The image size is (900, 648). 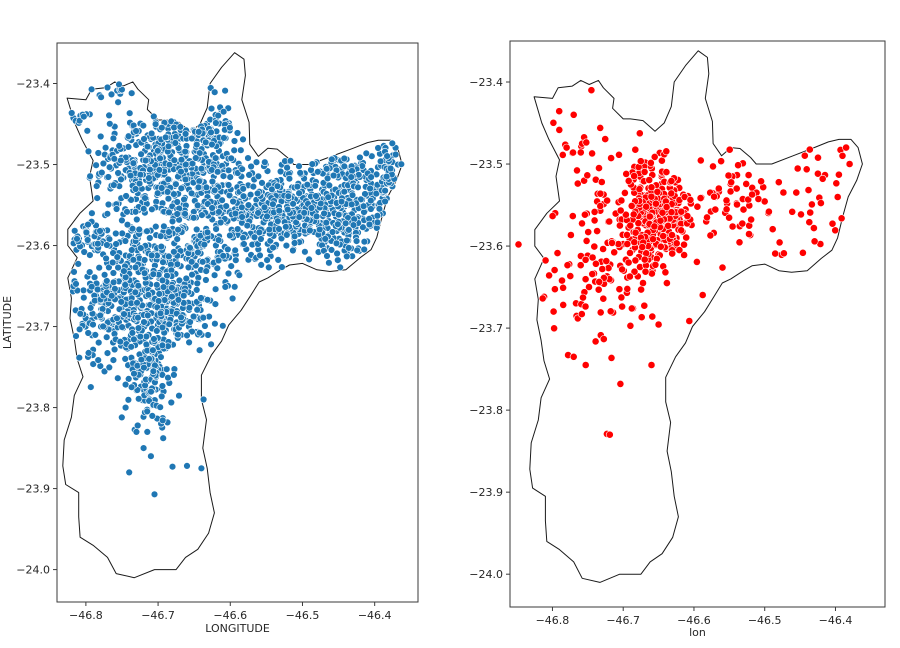 What do you see at coordinates (303, 615) in the screenshot?
I see `x-tick-label: −46.5` at bounding box center [303, 615].